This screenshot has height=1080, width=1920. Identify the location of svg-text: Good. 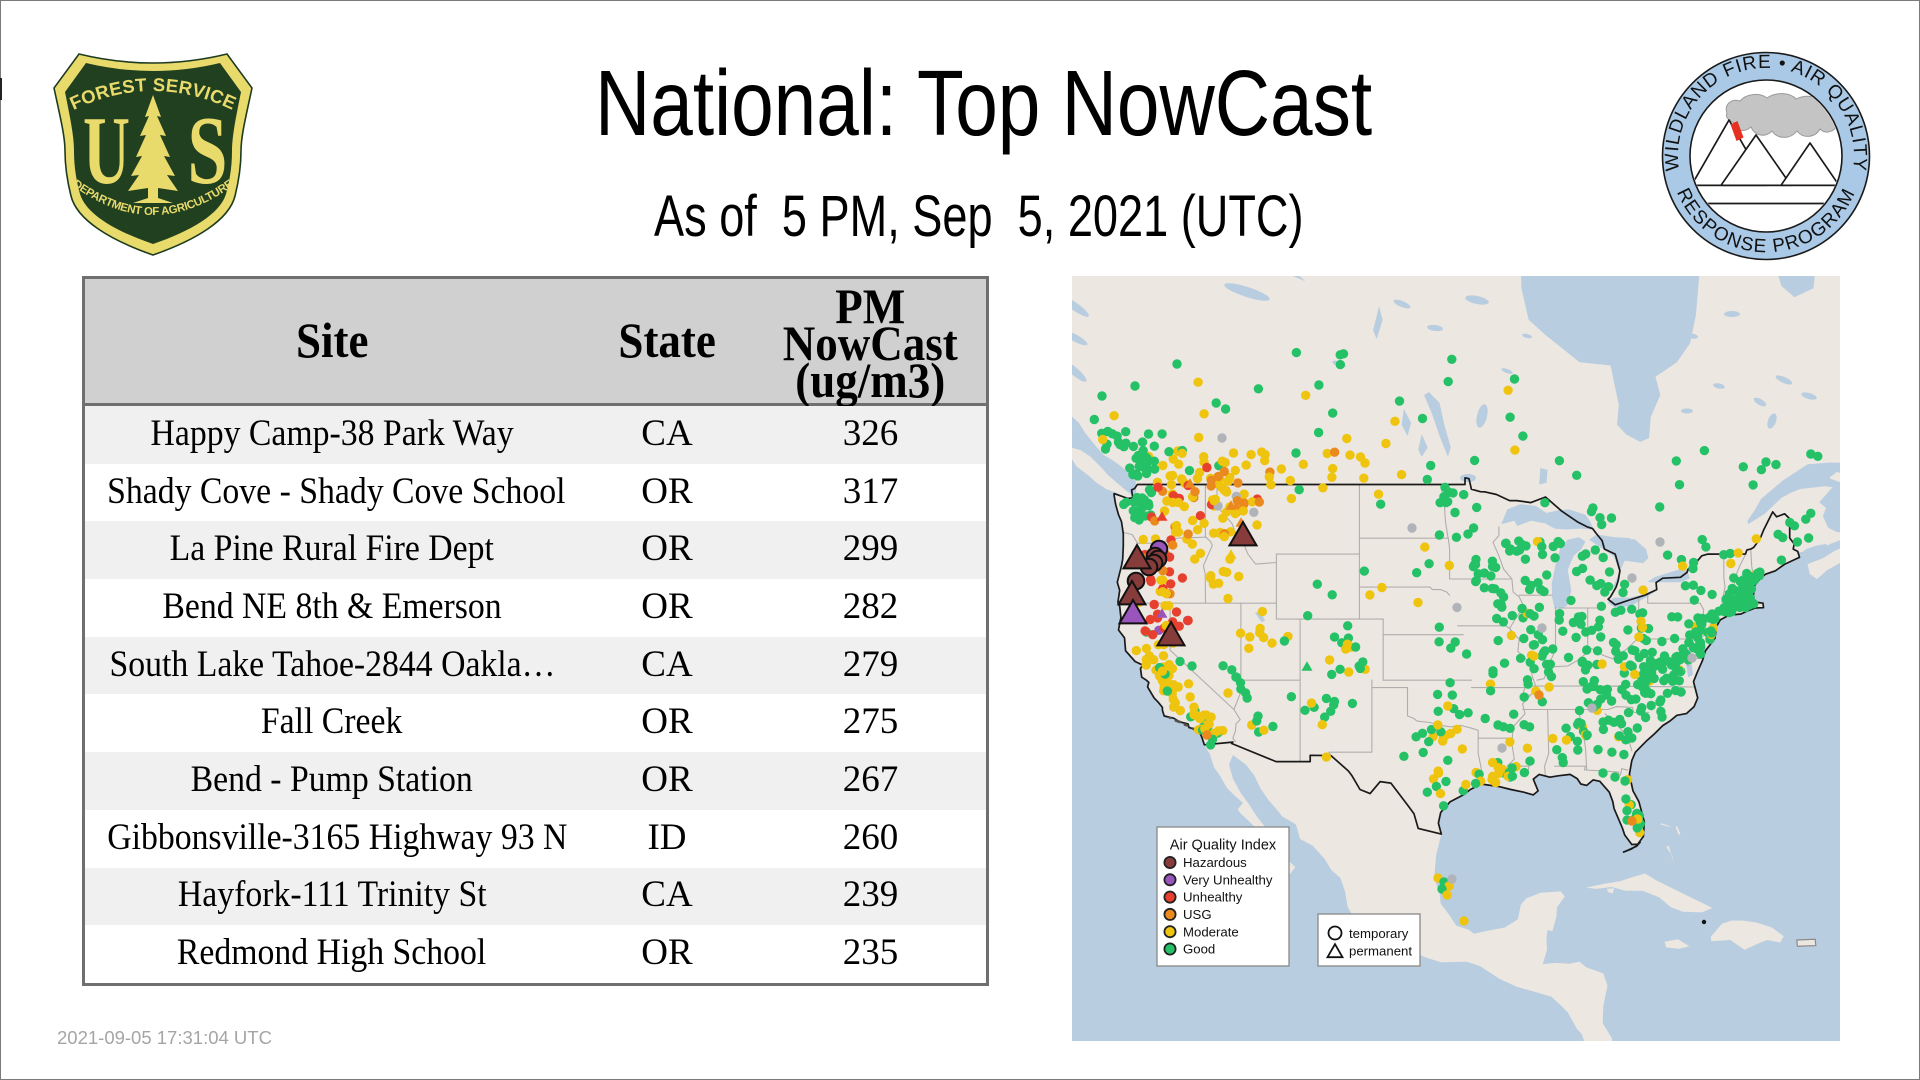
(1199, 949).